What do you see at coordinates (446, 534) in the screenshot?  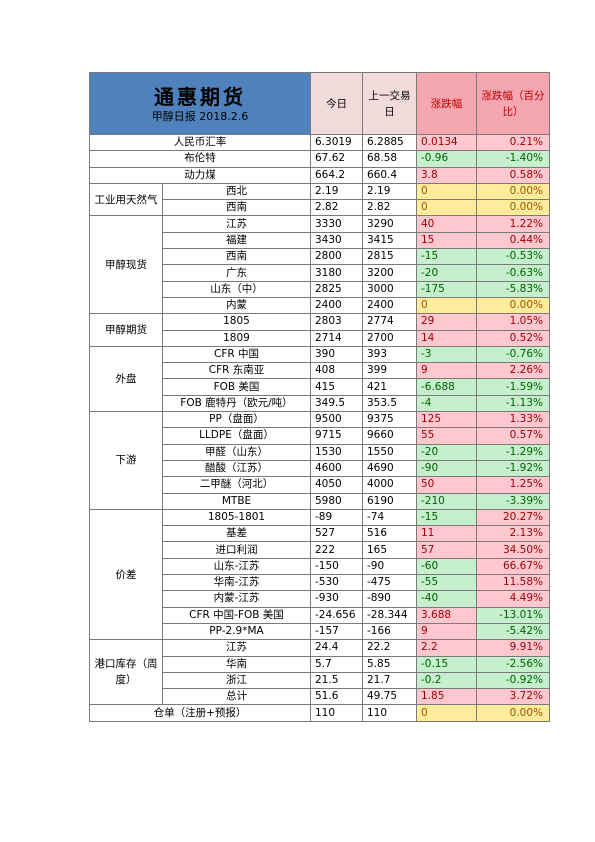 I see `change-value: 11` at bounding box center [446, 534].